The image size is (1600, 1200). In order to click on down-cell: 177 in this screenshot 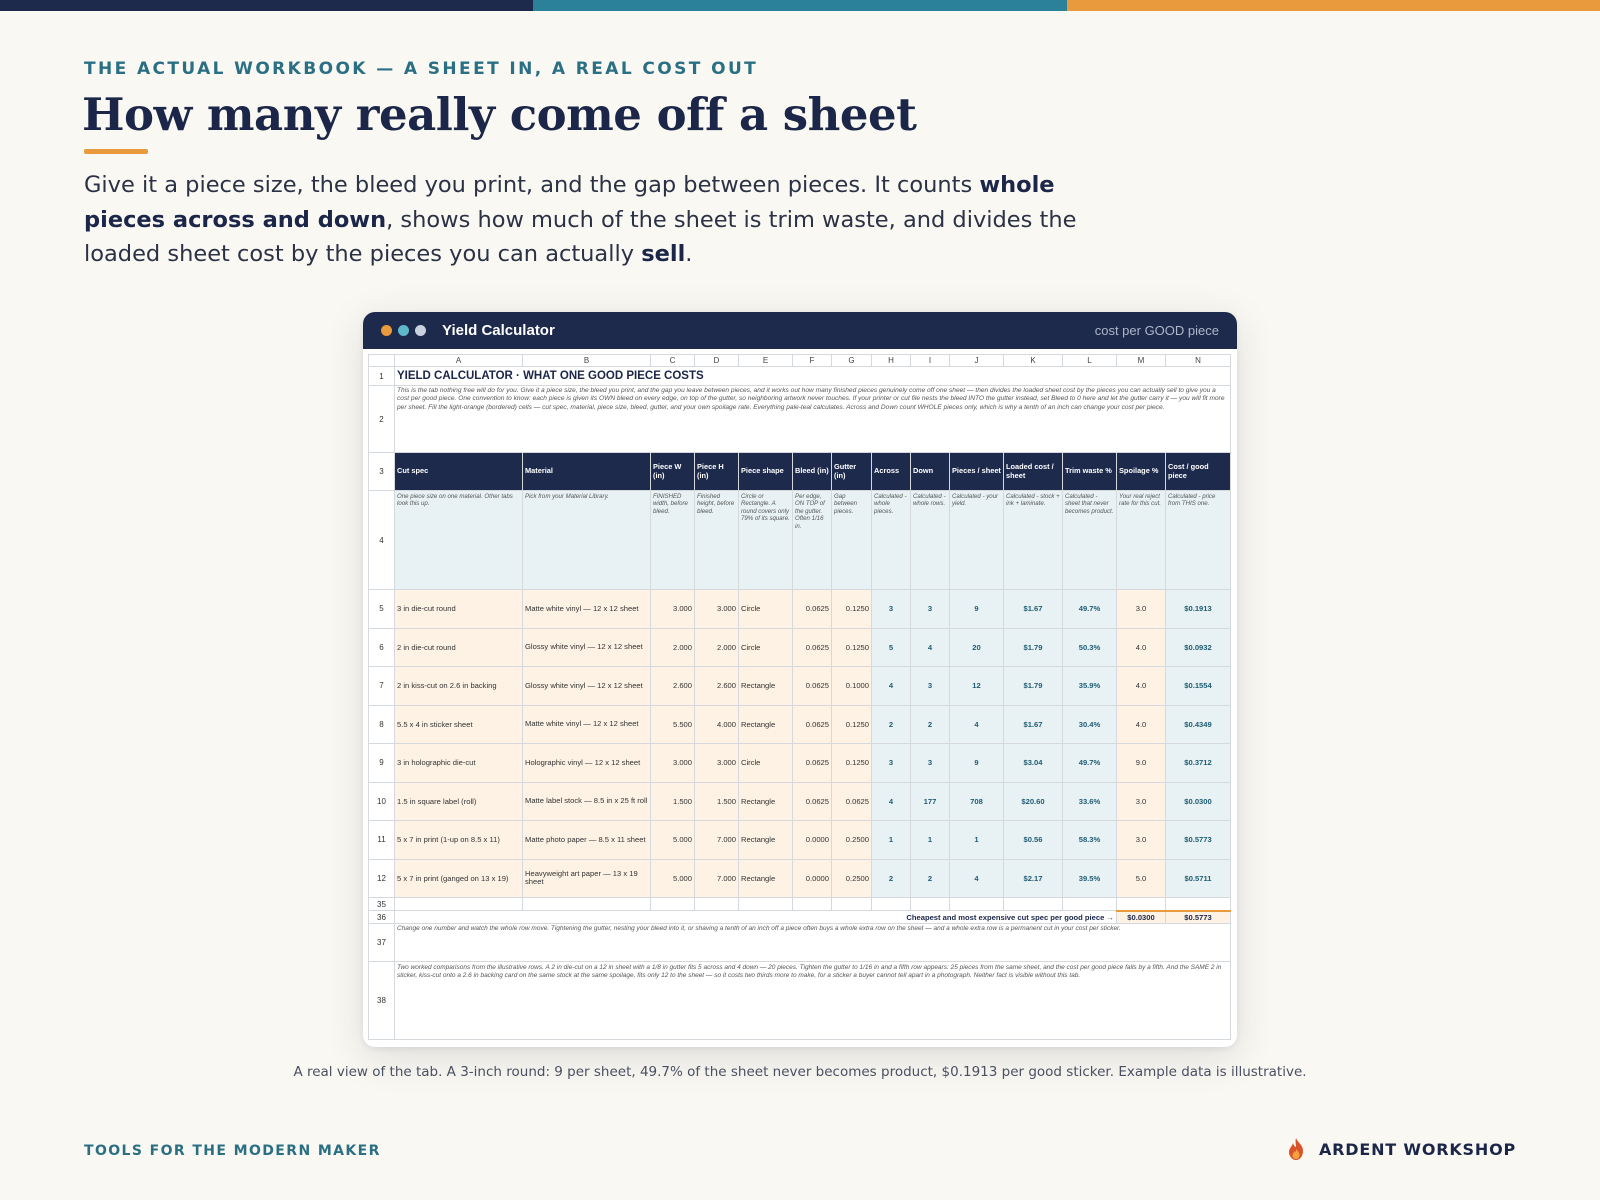, I will do `click(930, 801)`.